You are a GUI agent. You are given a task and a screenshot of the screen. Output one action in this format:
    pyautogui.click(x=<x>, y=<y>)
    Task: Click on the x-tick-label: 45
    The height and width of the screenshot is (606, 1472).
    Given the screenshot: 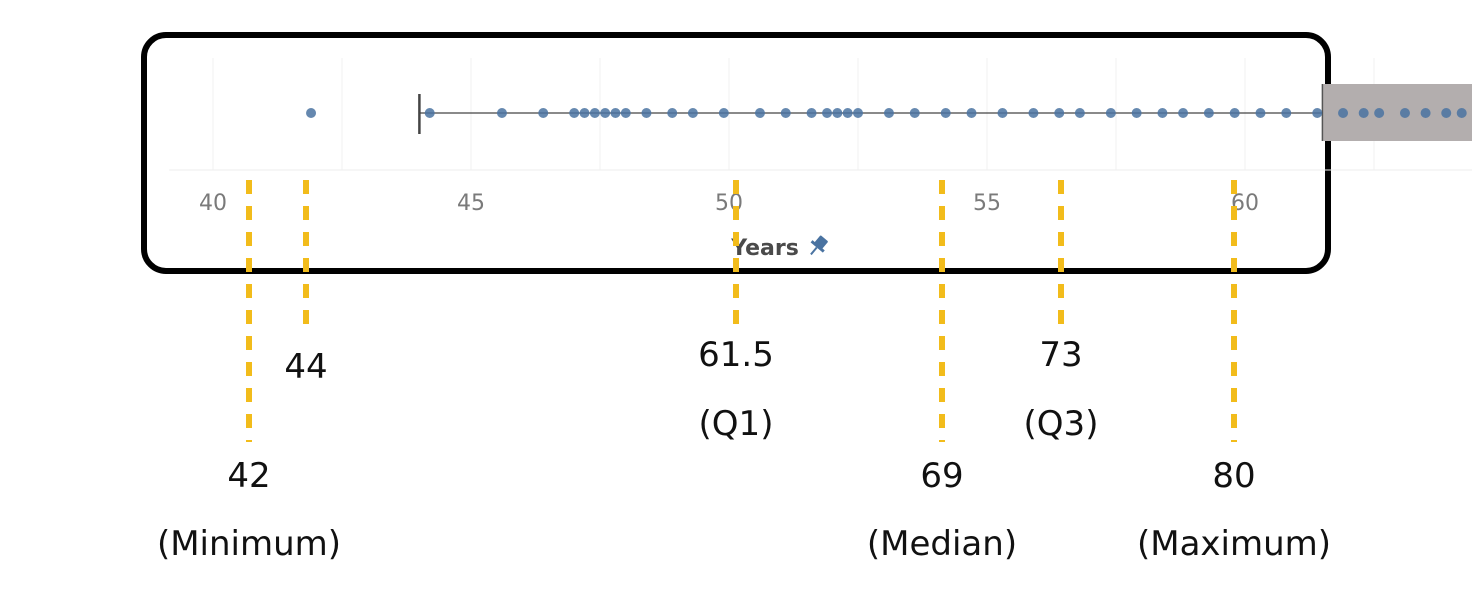 What is the action you would take?
    pyautogui.click(x=471, y=203)
    